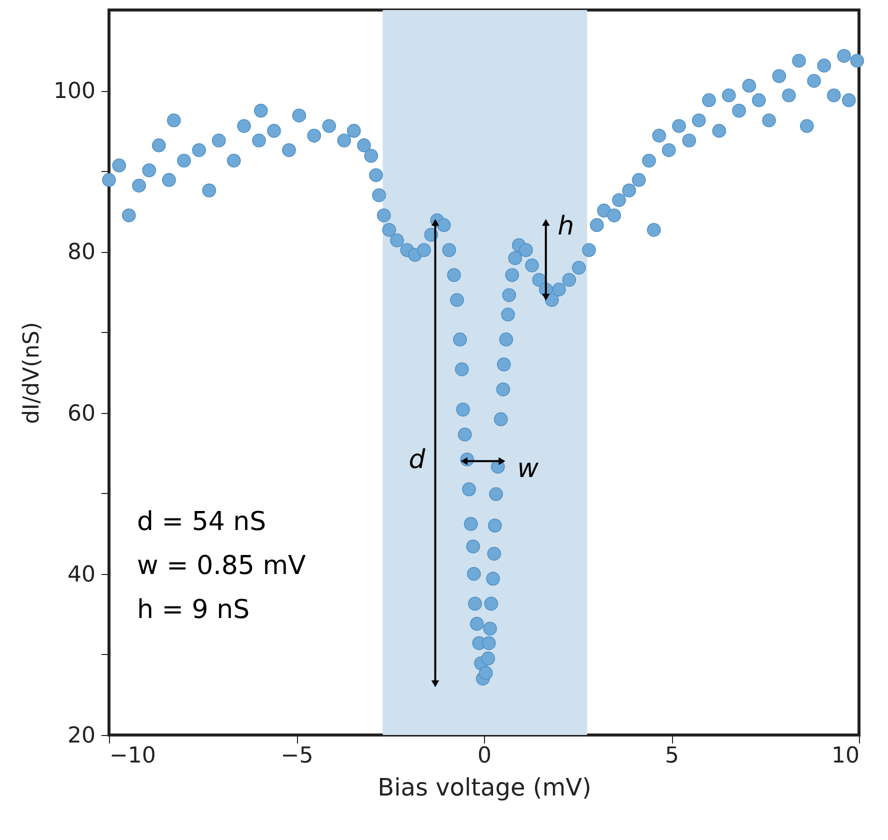 This screenshot has height=840, width=888. What do you see at coordinates (82, 736) in the screenshot?
I see `y-tick-label: 20` at bounding box center [82, 736].